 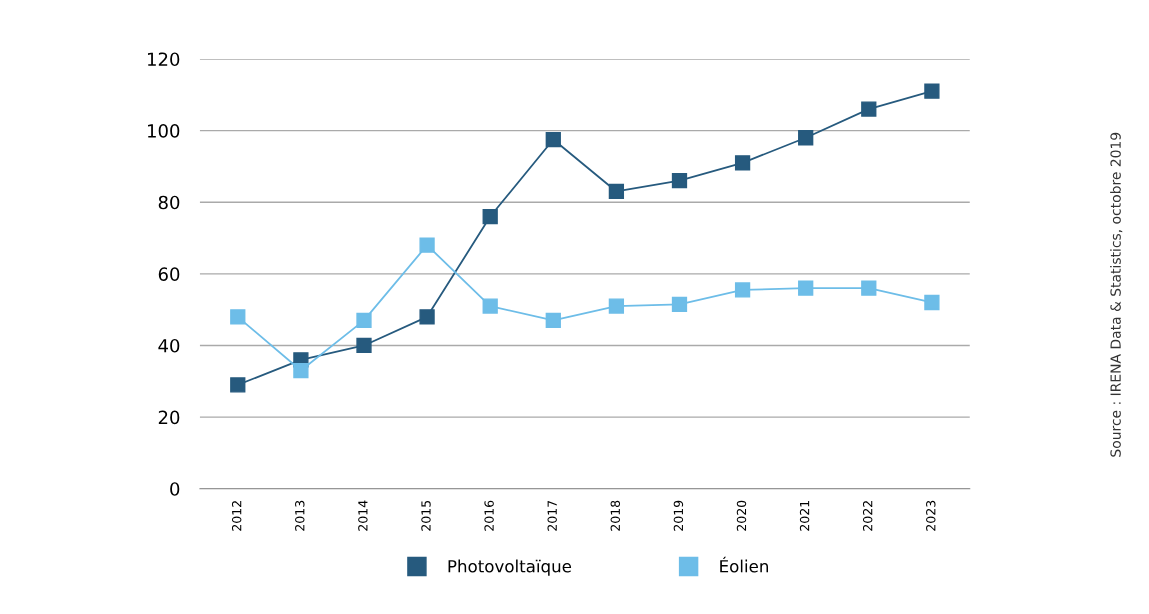 I want to click on legend-label: Photovoltaïque, so click(x=510, y=567).